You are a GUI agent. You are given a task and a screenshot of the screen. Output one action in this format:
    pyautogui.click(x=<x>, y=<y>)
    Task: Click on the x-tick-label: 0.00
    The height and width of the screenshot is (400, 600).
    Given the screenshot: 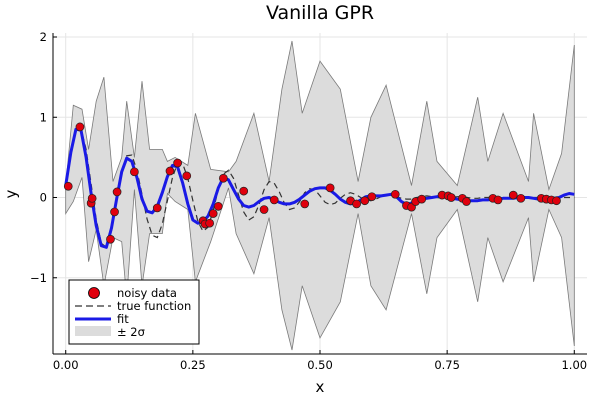 What is the action you would take?
    pyautogui.click(x=66, y=365)
    